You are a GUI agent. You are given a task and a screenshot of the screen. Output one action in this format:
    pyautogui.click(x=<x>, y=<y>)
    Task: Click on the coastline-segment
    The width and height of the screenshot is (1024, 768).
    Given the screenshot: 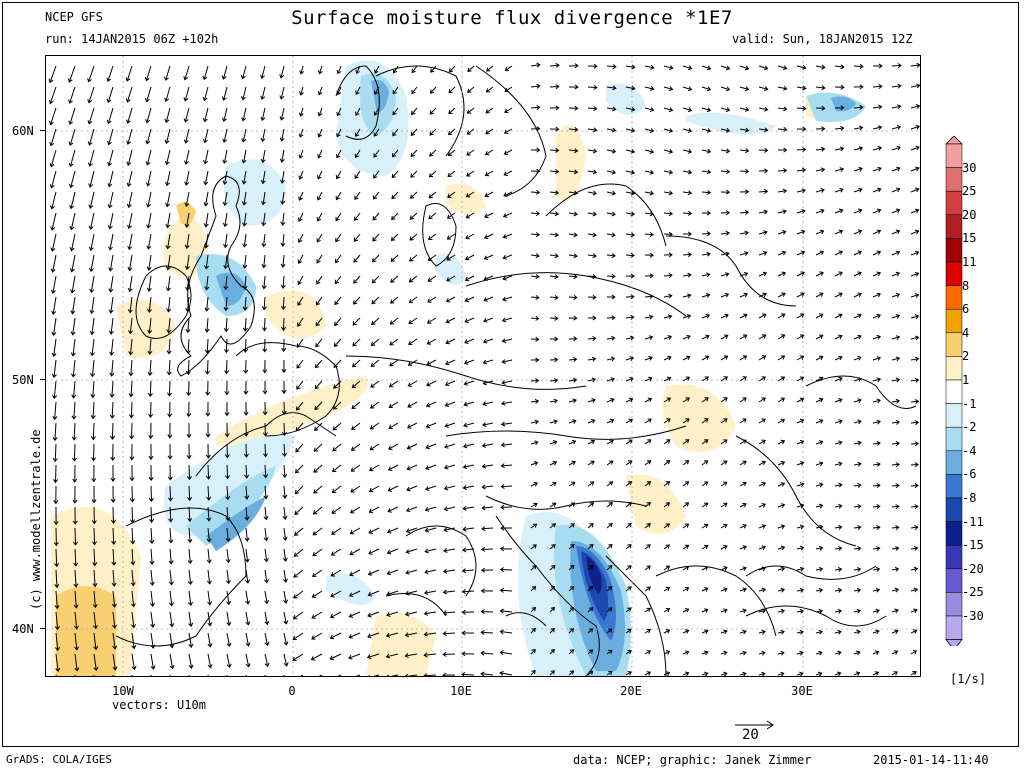 What is the action you would take?
    pyautogui.click(x=357, y=102)
    